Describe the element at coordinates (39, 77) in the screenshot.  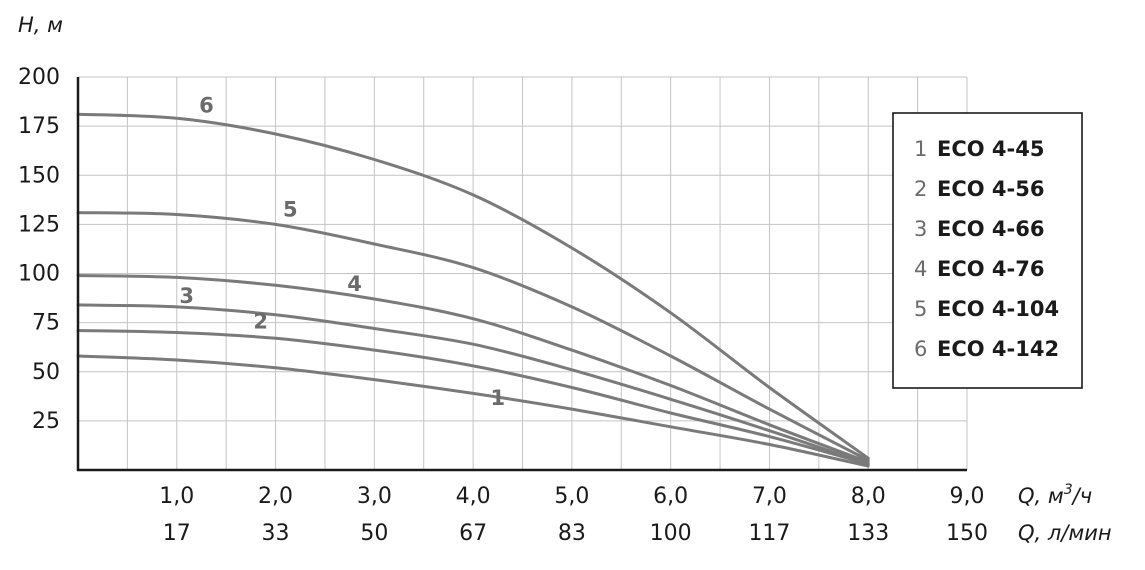
I see `y-tick-label: 200` at that location.